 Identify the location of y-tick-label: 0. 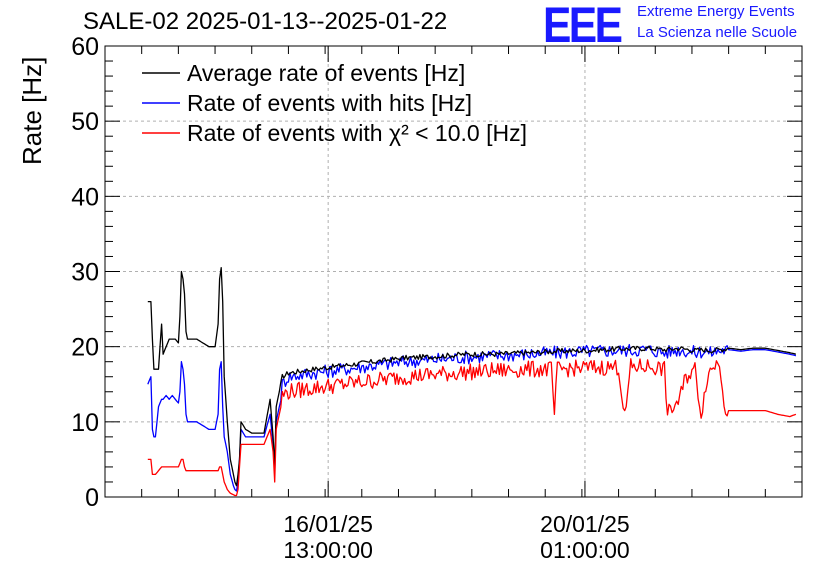
(92, 498).